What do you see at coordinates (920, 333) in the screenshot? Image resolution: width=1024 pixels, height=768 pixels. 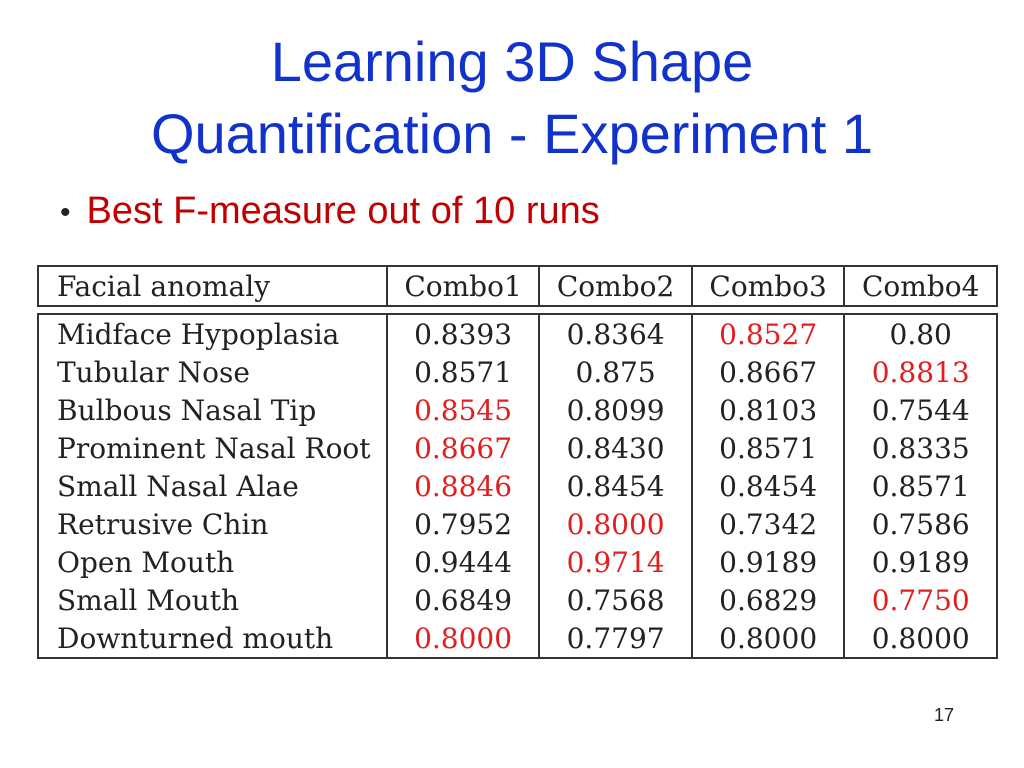 I see `value-cell: 0.80` at bounding box center [920, 333].